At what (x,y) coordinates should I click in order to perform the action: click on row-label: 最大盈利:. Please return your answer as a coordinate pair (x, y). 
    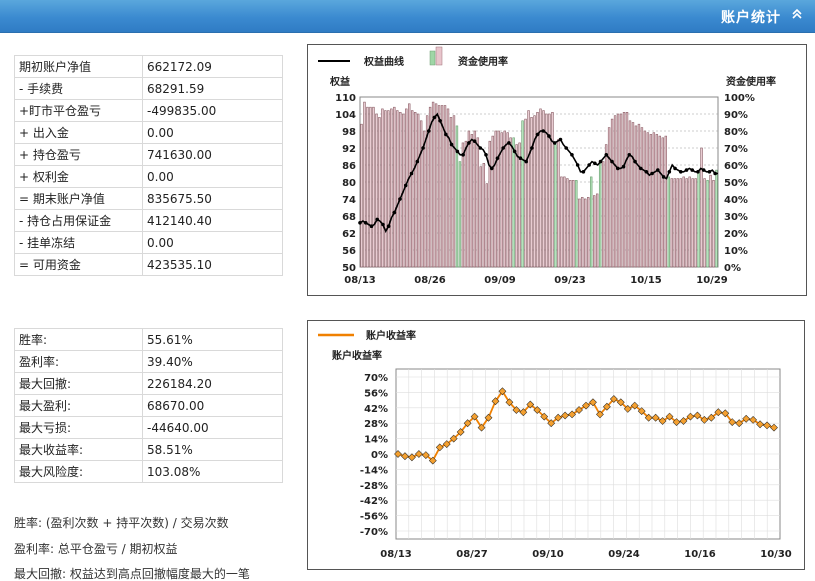
    Looking at the image, I should click on (78, 405).